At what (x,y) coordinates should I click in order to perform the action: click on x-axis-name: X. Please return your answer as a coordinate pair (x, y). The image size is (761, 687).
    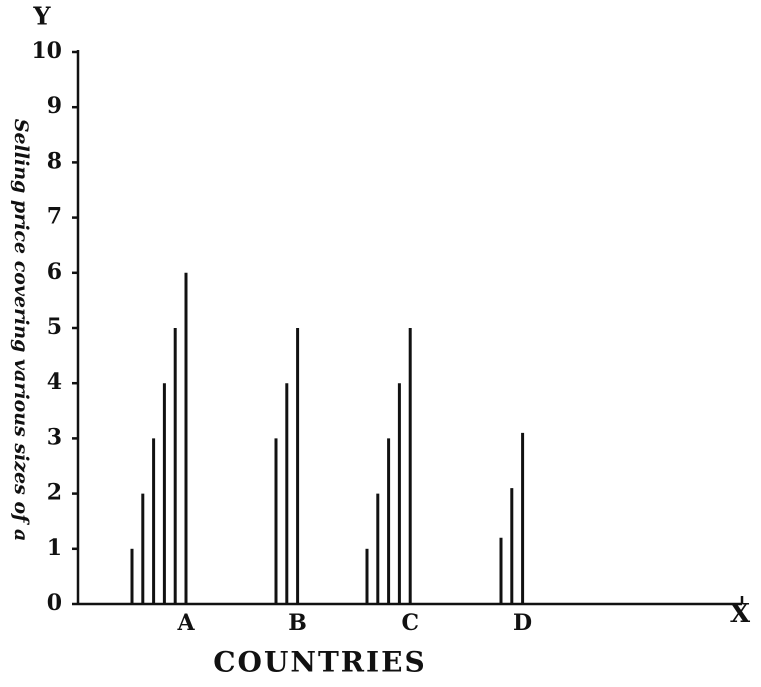
    Looking at the image, I should click on (740, 614).